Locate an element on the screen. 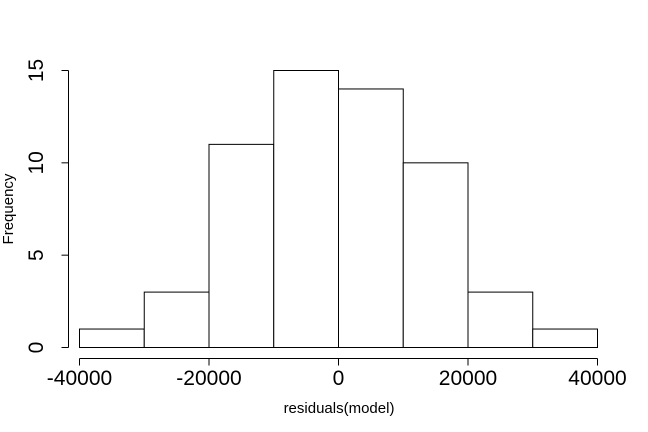 This screenshot has width=648, height=432. y-tick-label: 5 is located at coordinates (36, 255).